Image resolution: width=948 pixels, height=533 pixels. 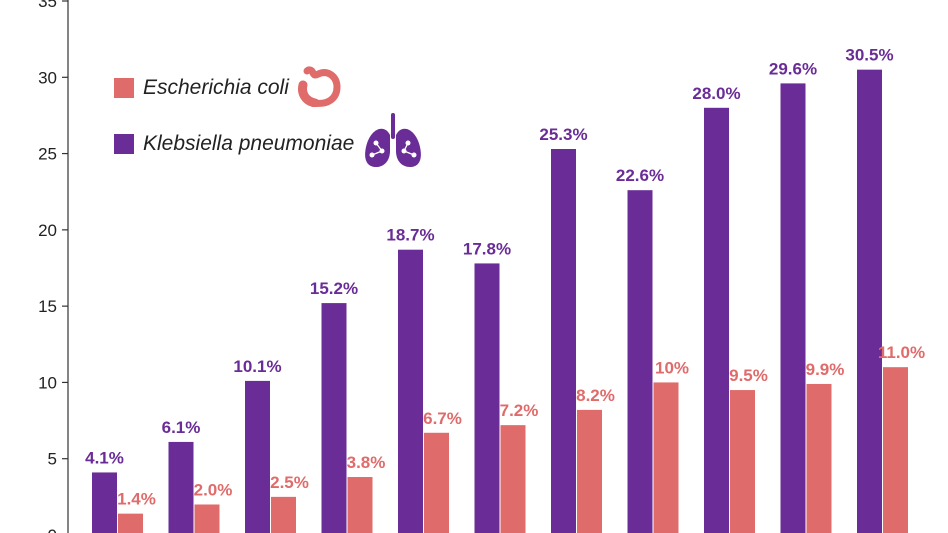 What do you see at coordinates (289, 482) in the screenshot?
I see `data-label-escherichia-coli: 2.5%` at bounding box center [289, 482].